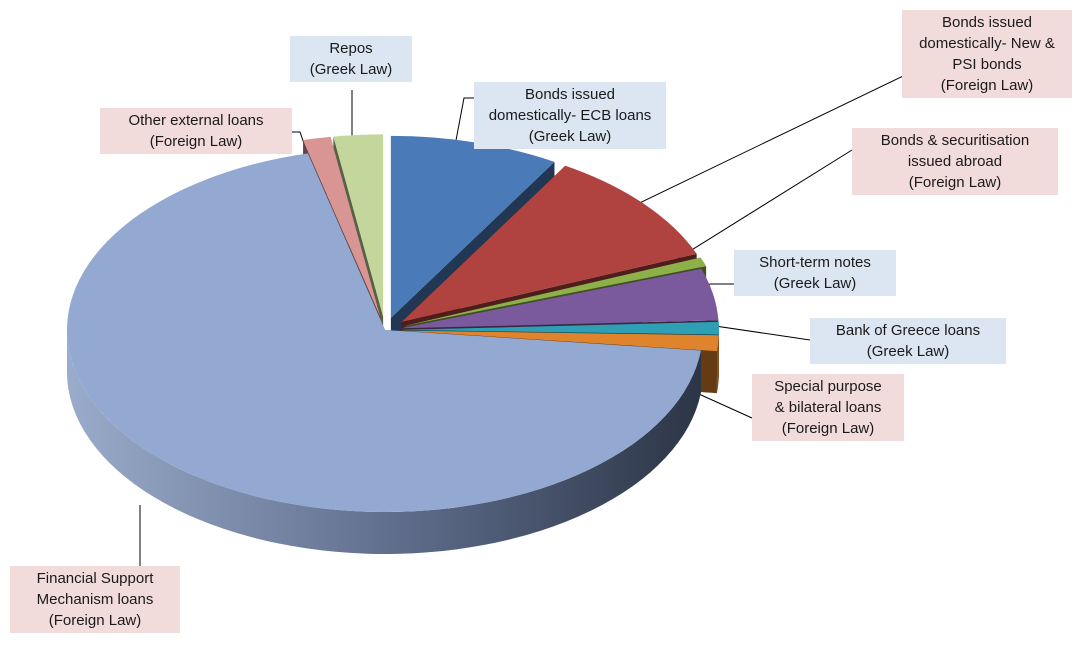  I want to click on slice-label-line: Mechanism loans, so click(95, 599).